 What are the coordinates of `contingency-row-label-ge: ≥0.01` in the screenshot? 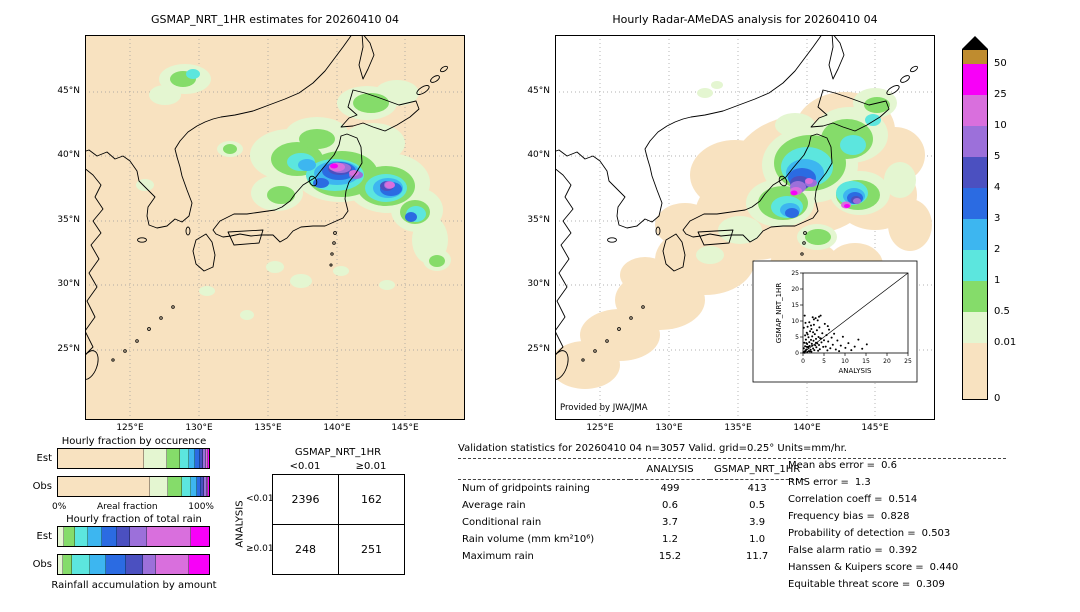 It's located at (260, 549).